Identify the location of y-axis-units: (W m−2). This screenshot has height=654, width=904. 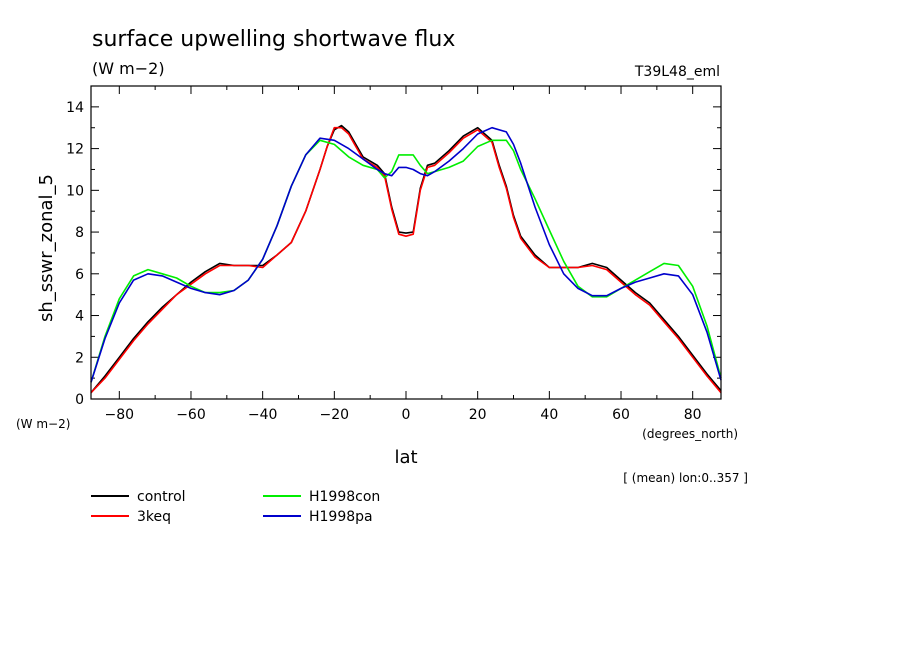
(43, 424).